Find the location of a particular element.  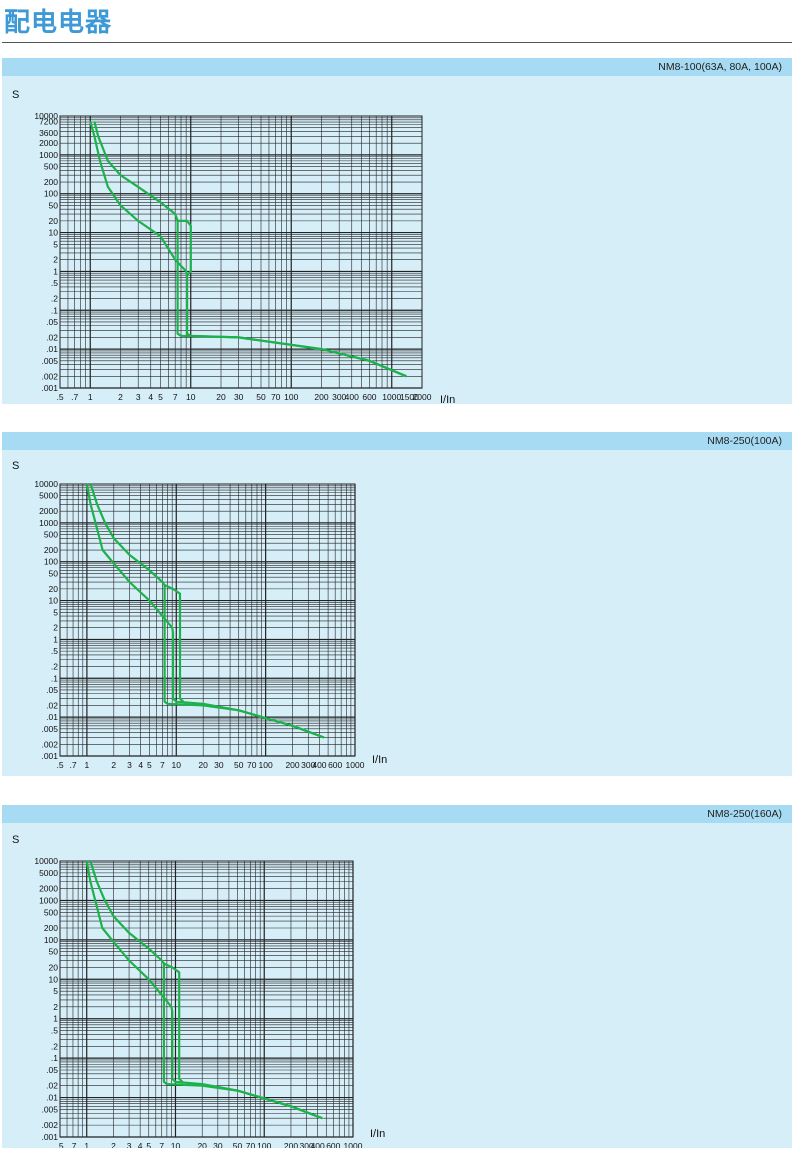

chart-title: NM8-250(100A) is located at coordinates (397, 441).